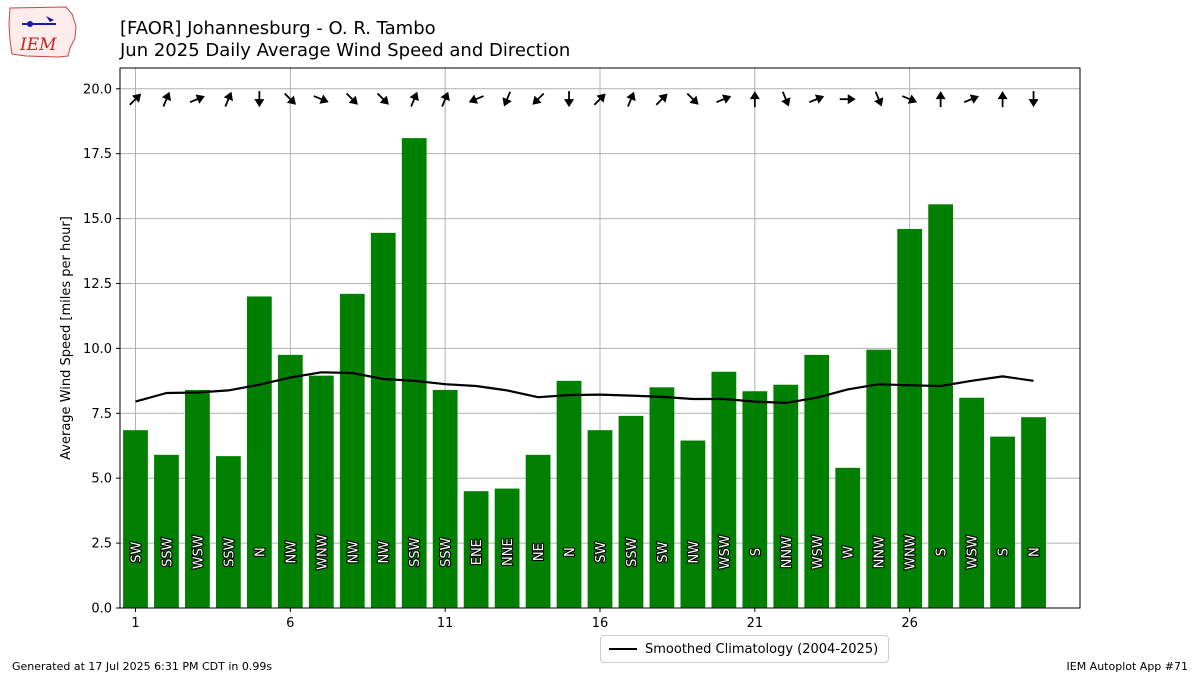  What do you see at coordinates (97, 89) in the screenshot?
I see `y-tick-label: 20.0` at bounding box center [97, 89].